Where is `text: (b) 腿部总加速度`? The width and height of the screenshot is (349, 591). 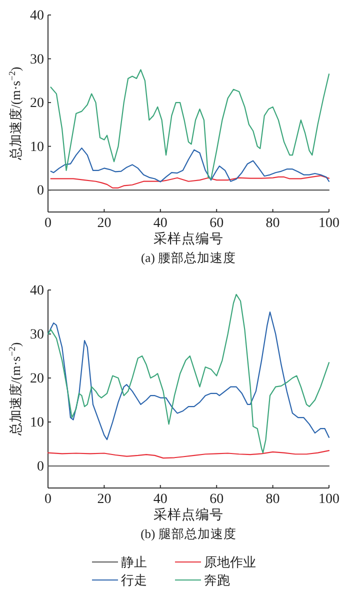 text: (b) 腿部总加速度 is located at coordinates (188, 533).